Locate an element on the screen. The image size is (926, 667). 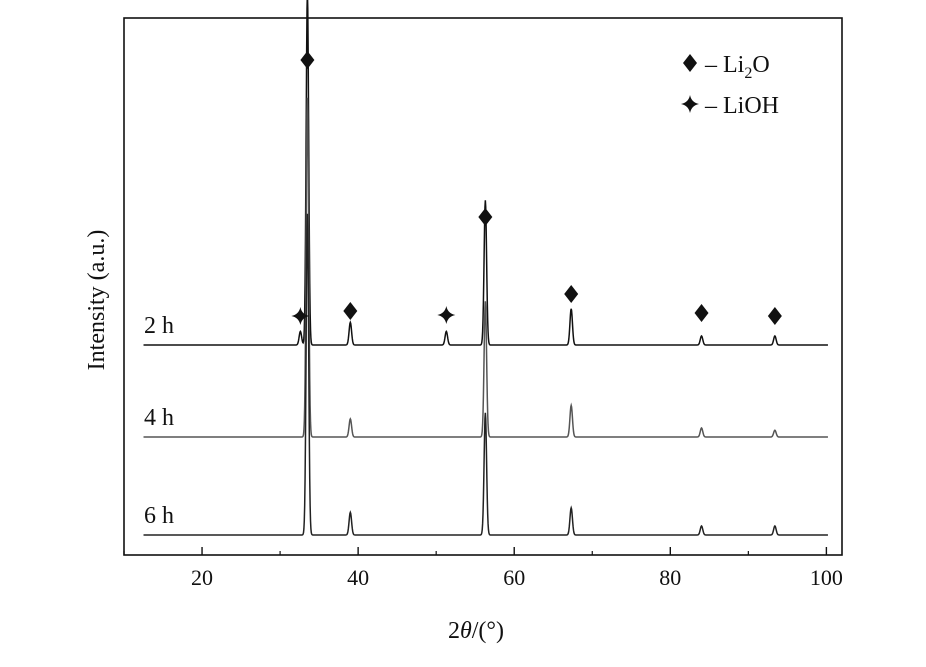
x-axis-label-prefix: 2 is located at coordinates (454, 631).